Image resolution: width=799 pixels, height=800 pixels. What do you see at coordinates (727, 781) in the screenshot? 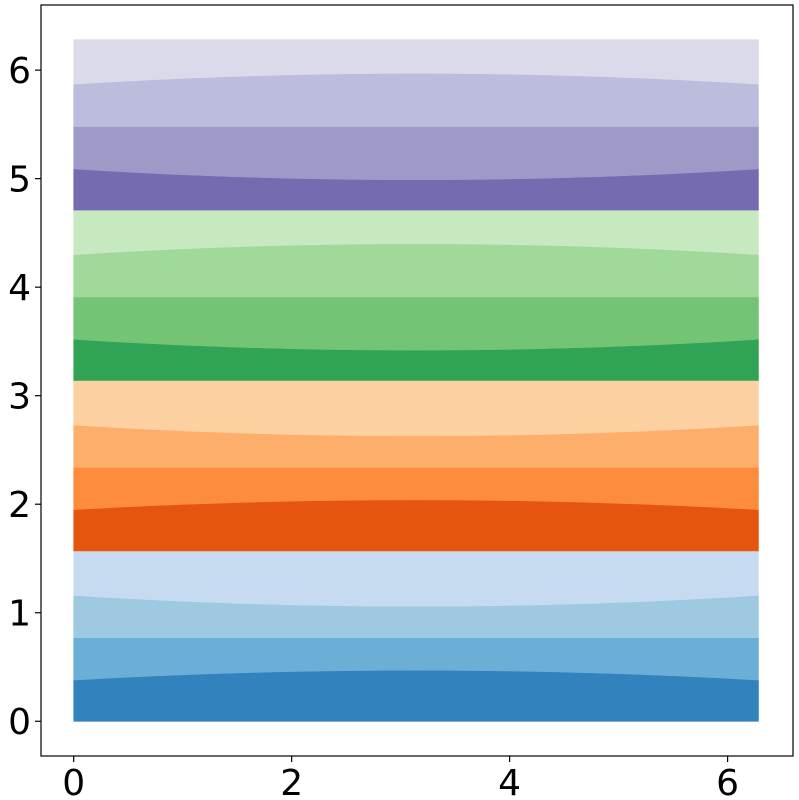
I see `x-tick-label: 6` at bounding box center [727, 781].